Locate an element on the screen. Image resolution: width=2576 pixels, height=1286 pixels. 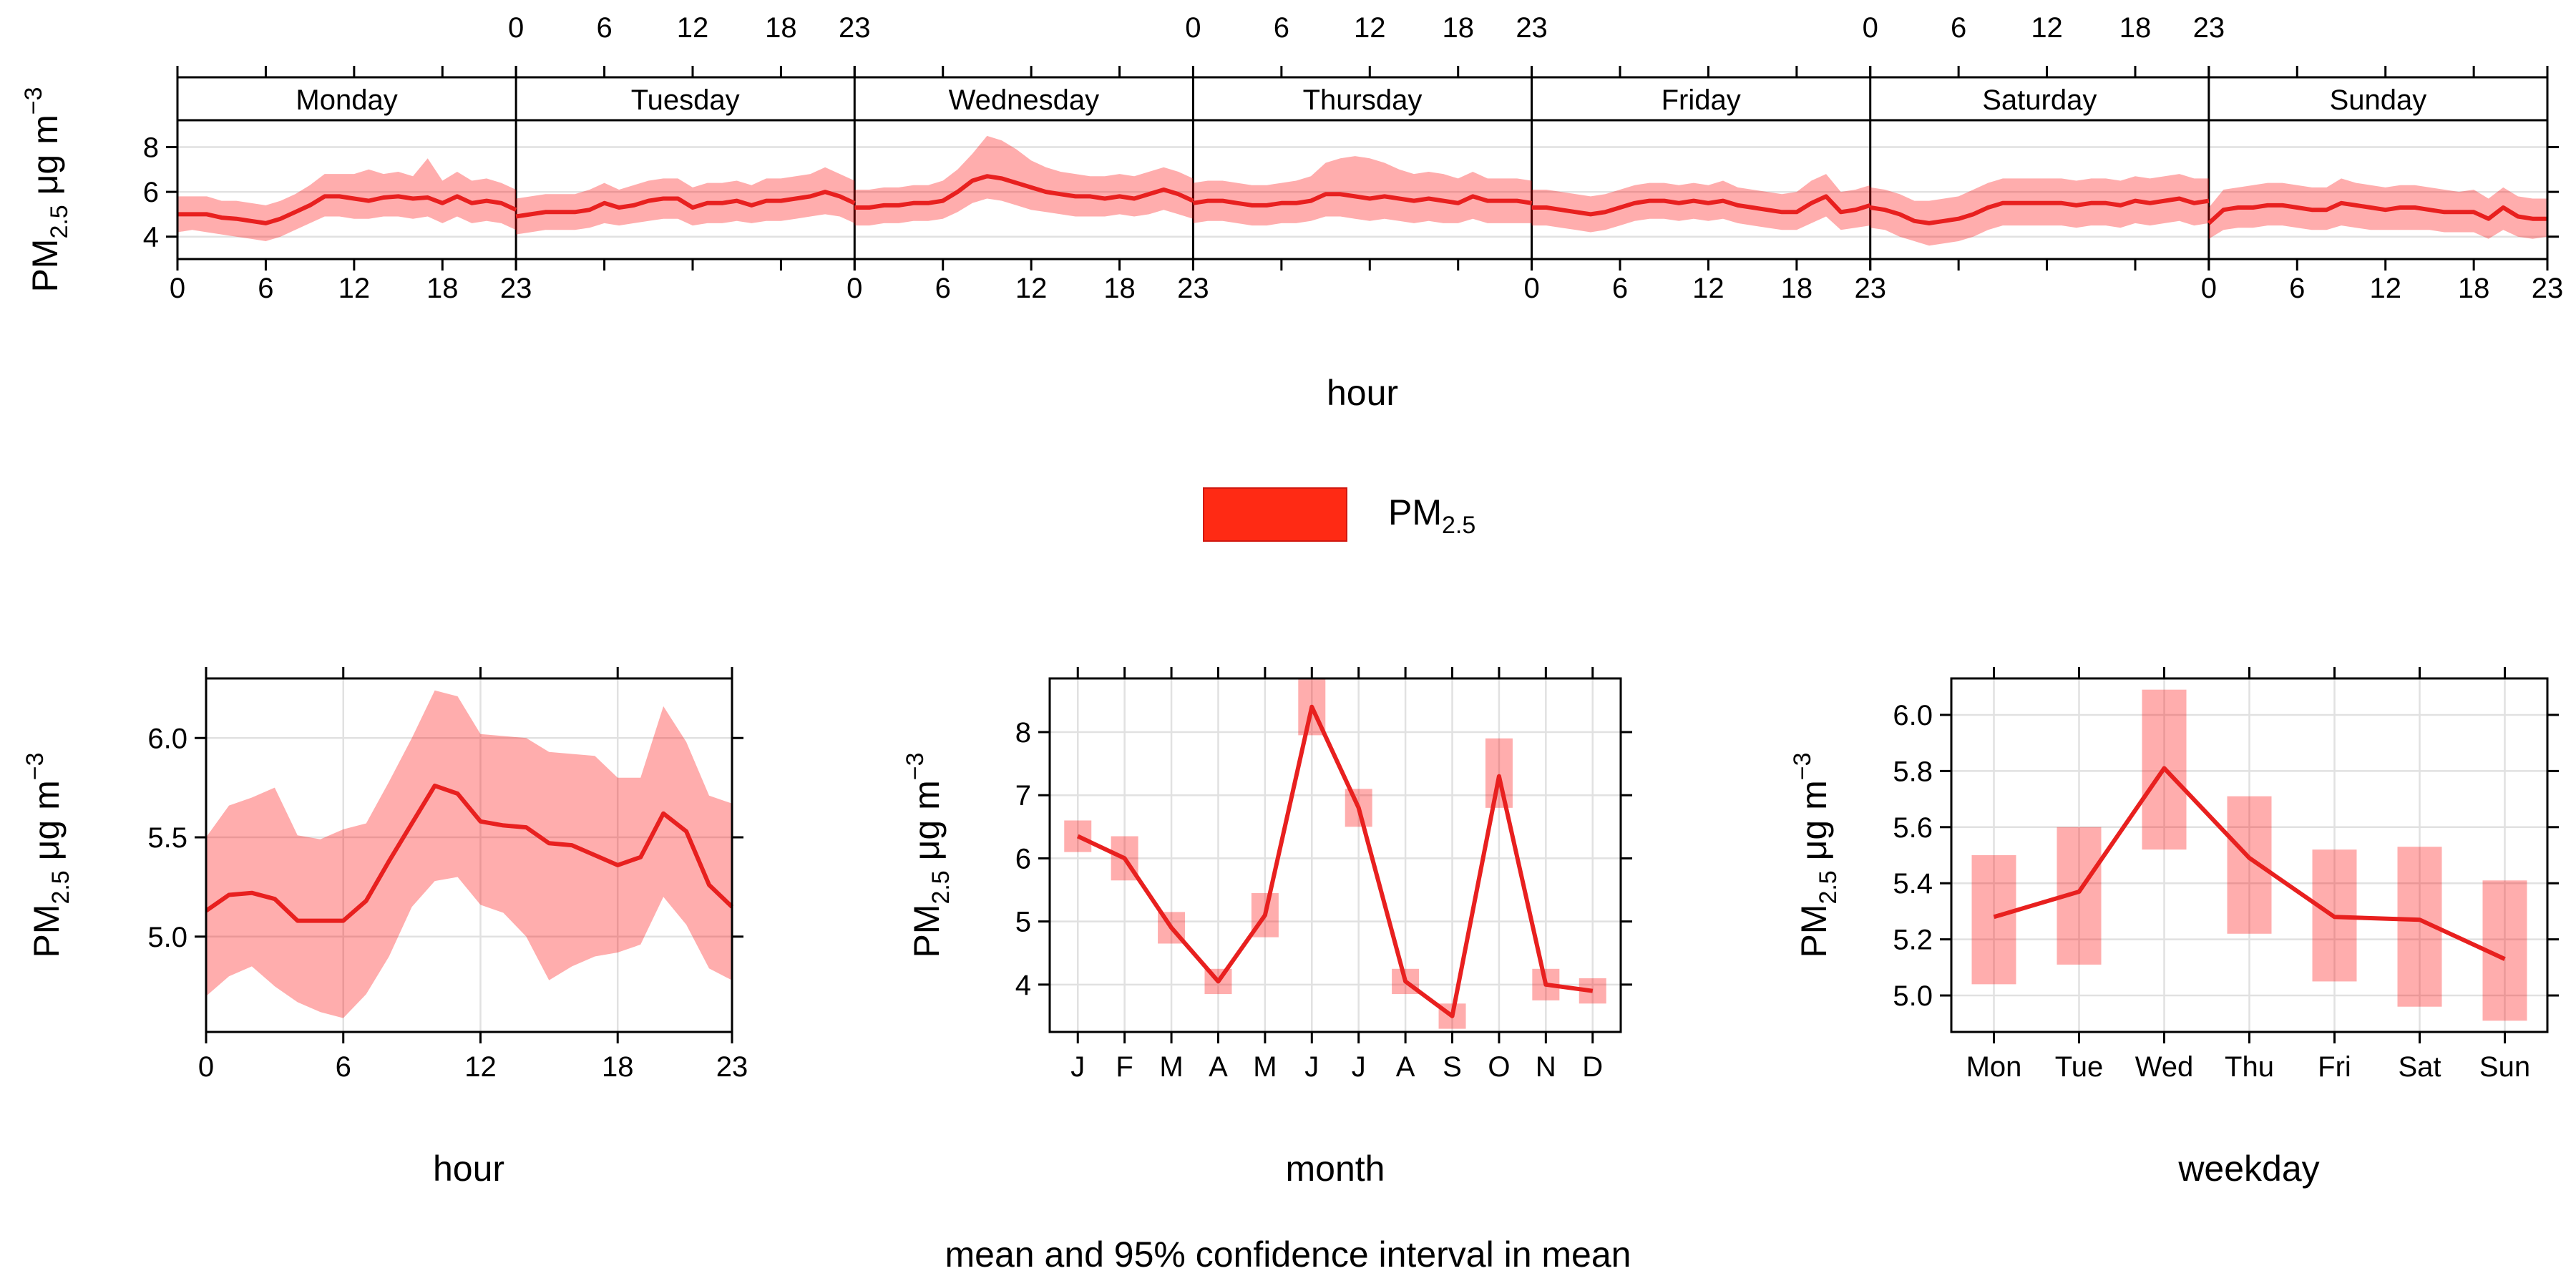
weekday-x-tick-label: Tue is located at coordinates (2079, 1067).